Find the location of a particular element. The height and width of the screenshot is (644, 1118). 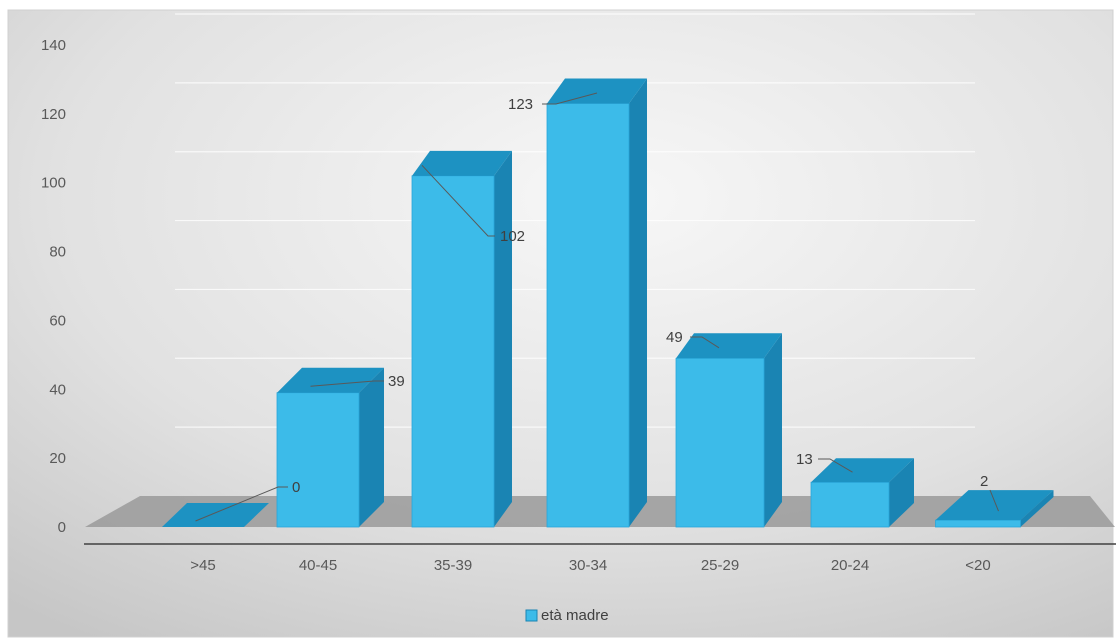

y-tick-label: 140 is located at coordinates (53, 45).